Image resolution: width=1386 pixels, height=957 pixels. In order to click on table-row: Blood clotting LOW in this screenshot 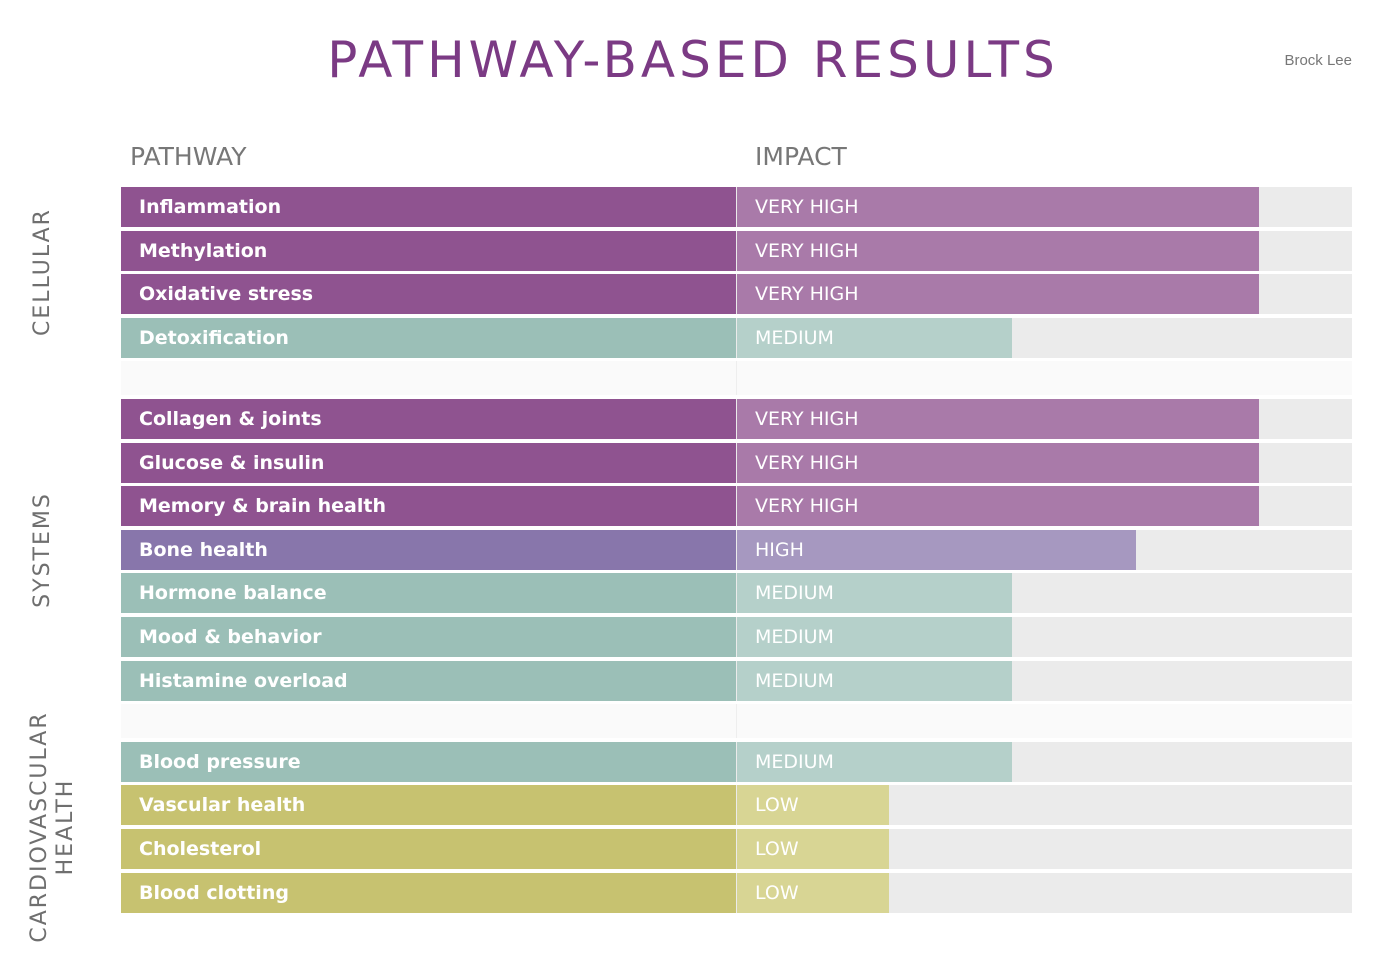, I will do `click(736, 892)`.